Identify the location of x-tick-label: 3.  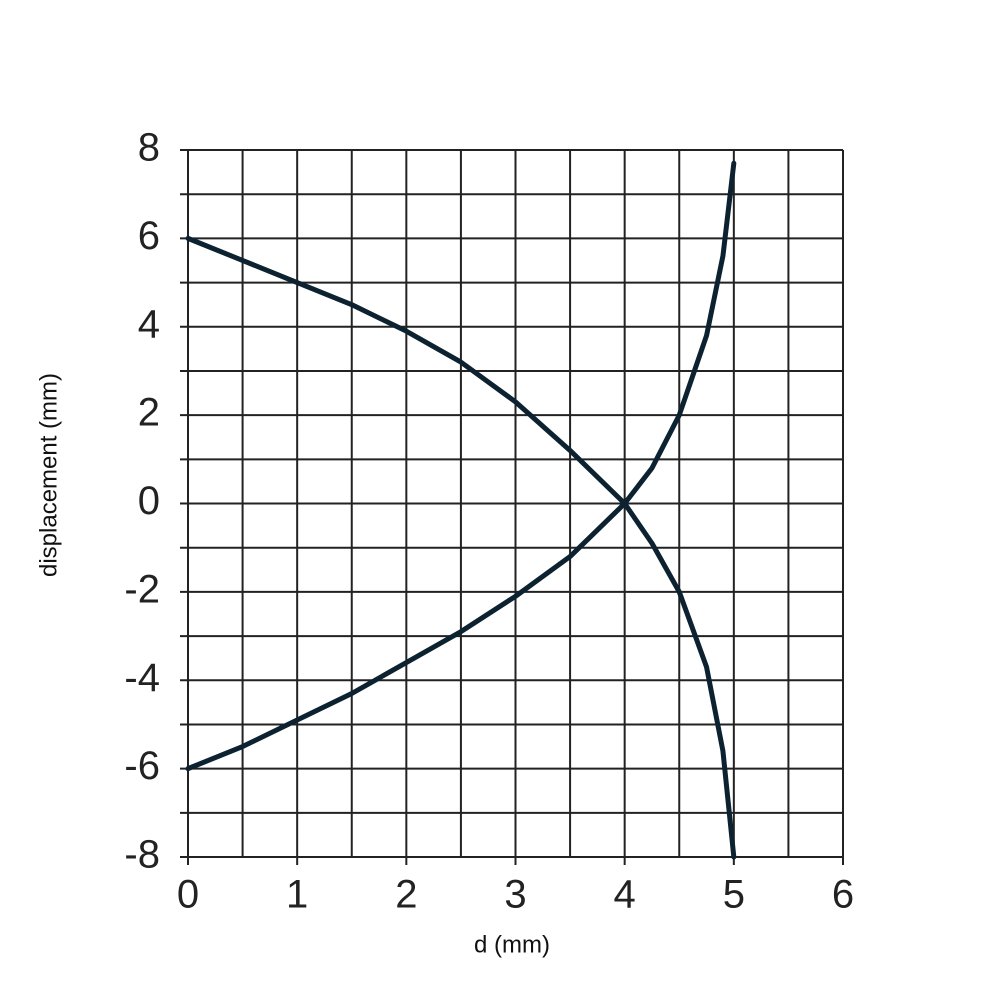
(515, 895).